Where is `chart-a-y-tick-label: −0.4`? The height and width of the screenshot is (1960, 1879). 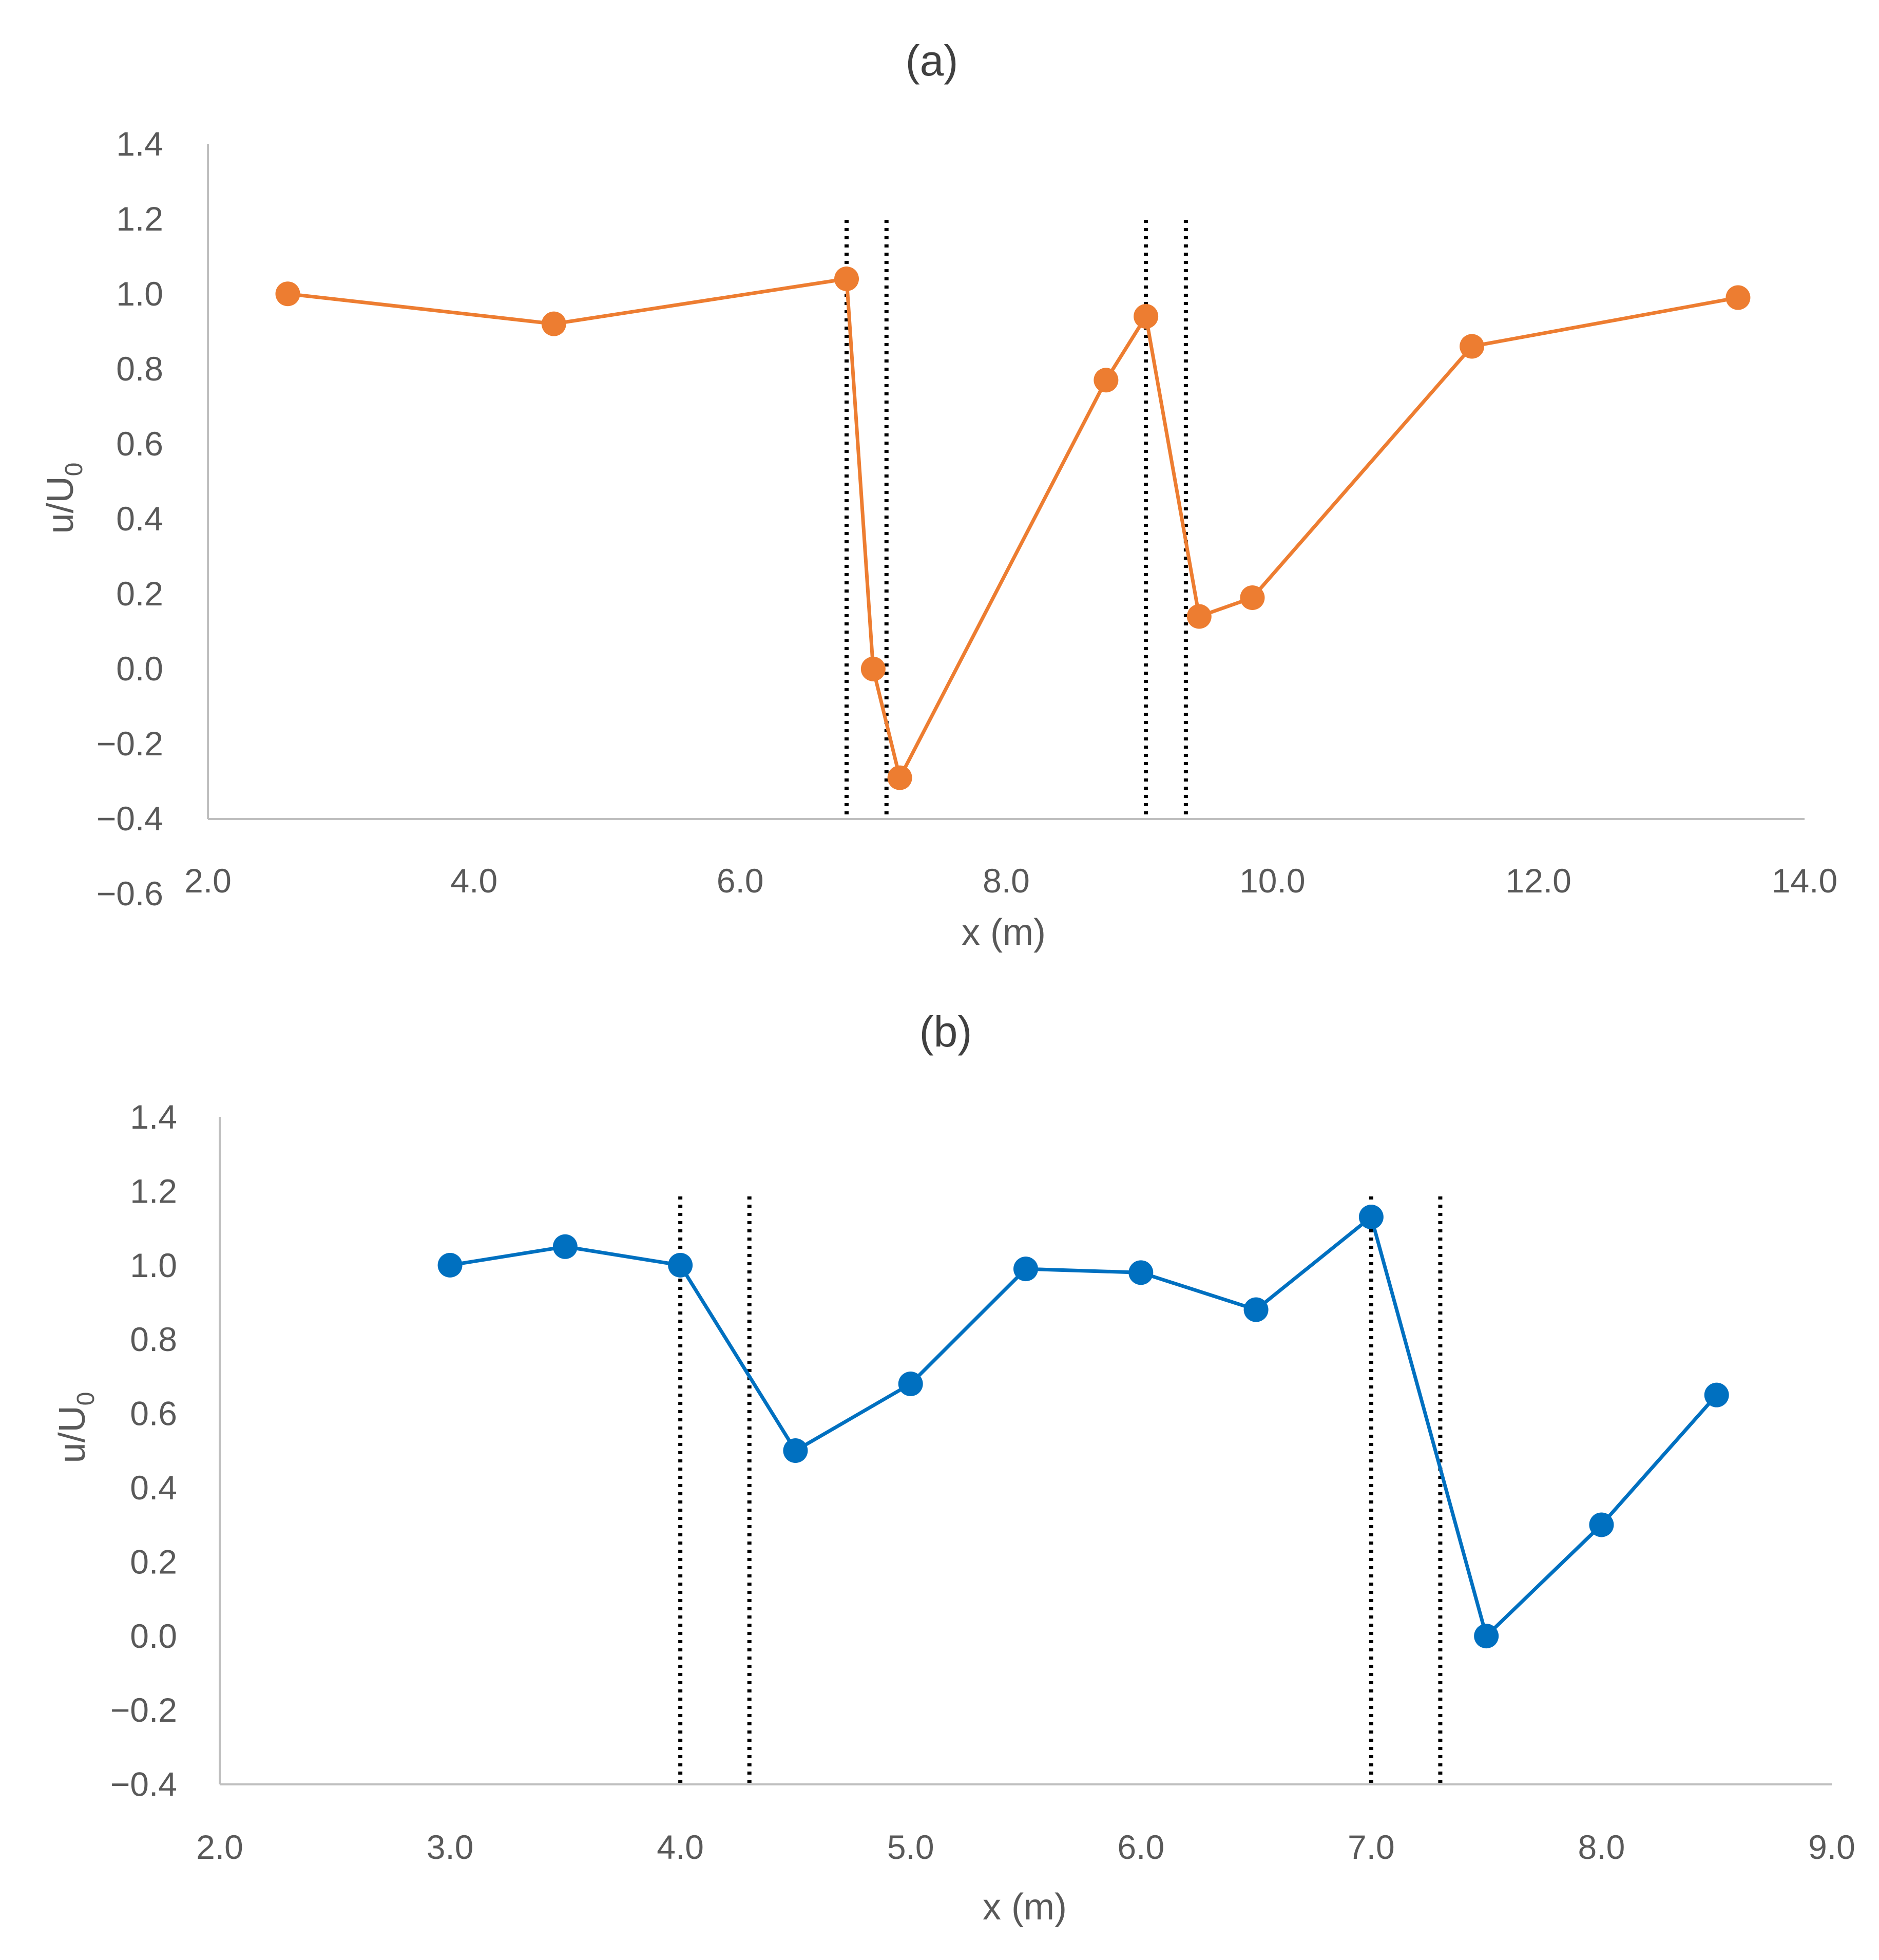
chart-a-y-tick-label: −0.4 is located at coordinates (130, 819).